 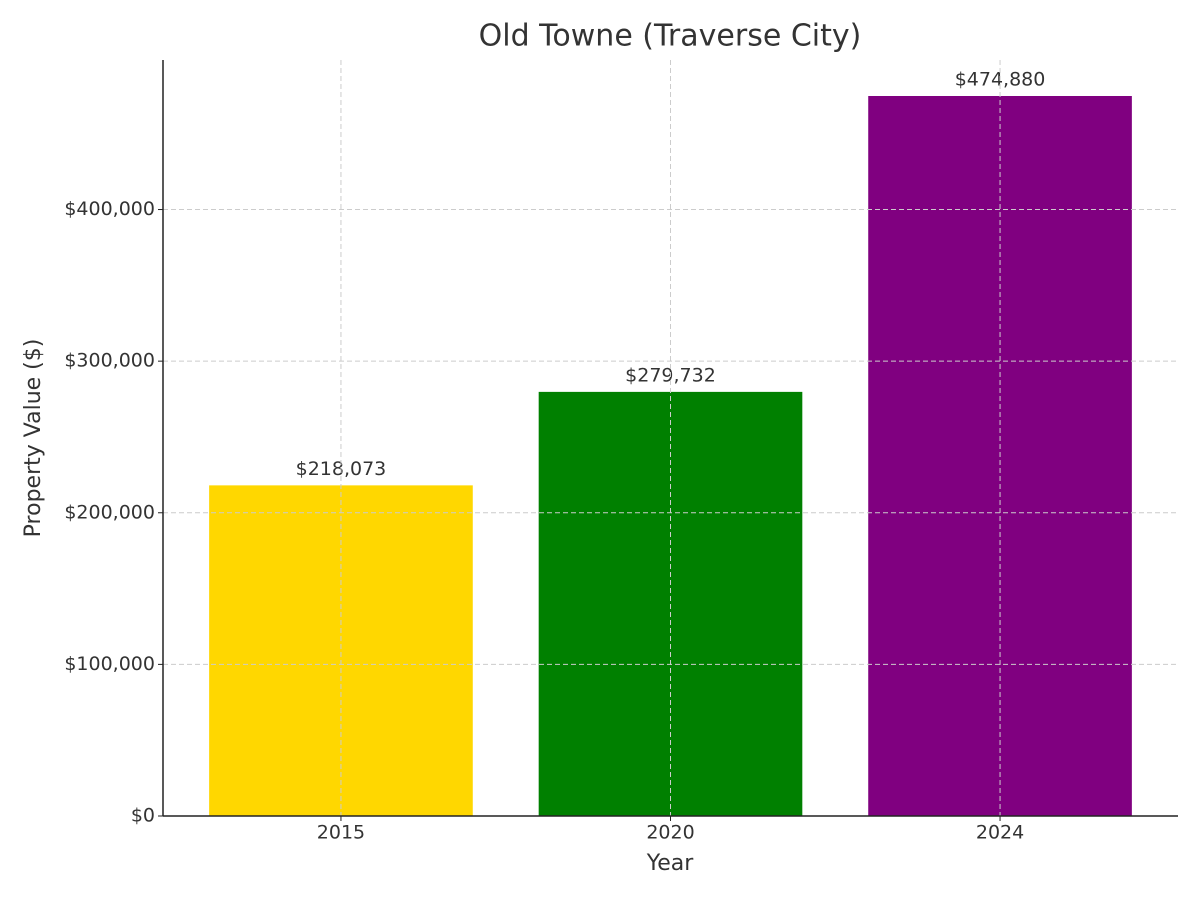 What do you see at coordinates (670, 833) in the screenshot?
I see `x-tick-label: 2020` at bounding box center [670, 833].